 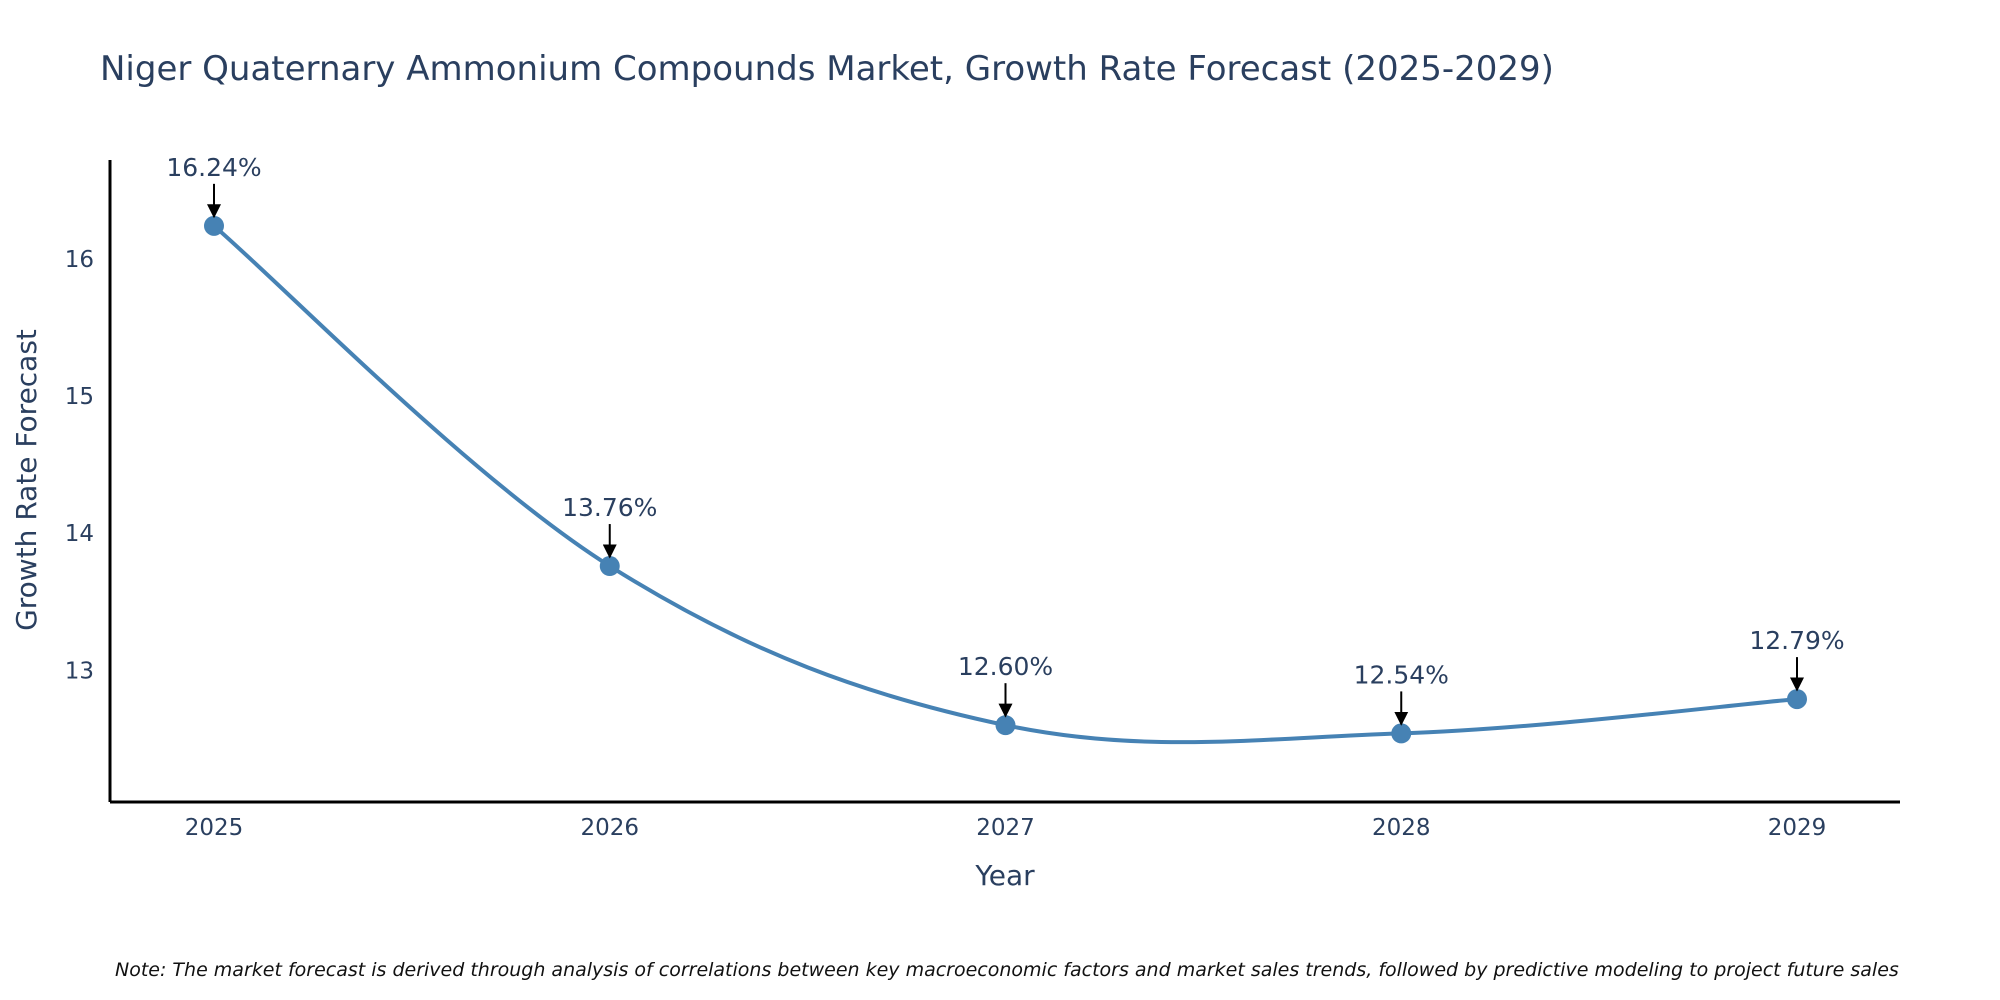 I want to click on x-tick-label-2025: 2025, so click(x=214, y=828).